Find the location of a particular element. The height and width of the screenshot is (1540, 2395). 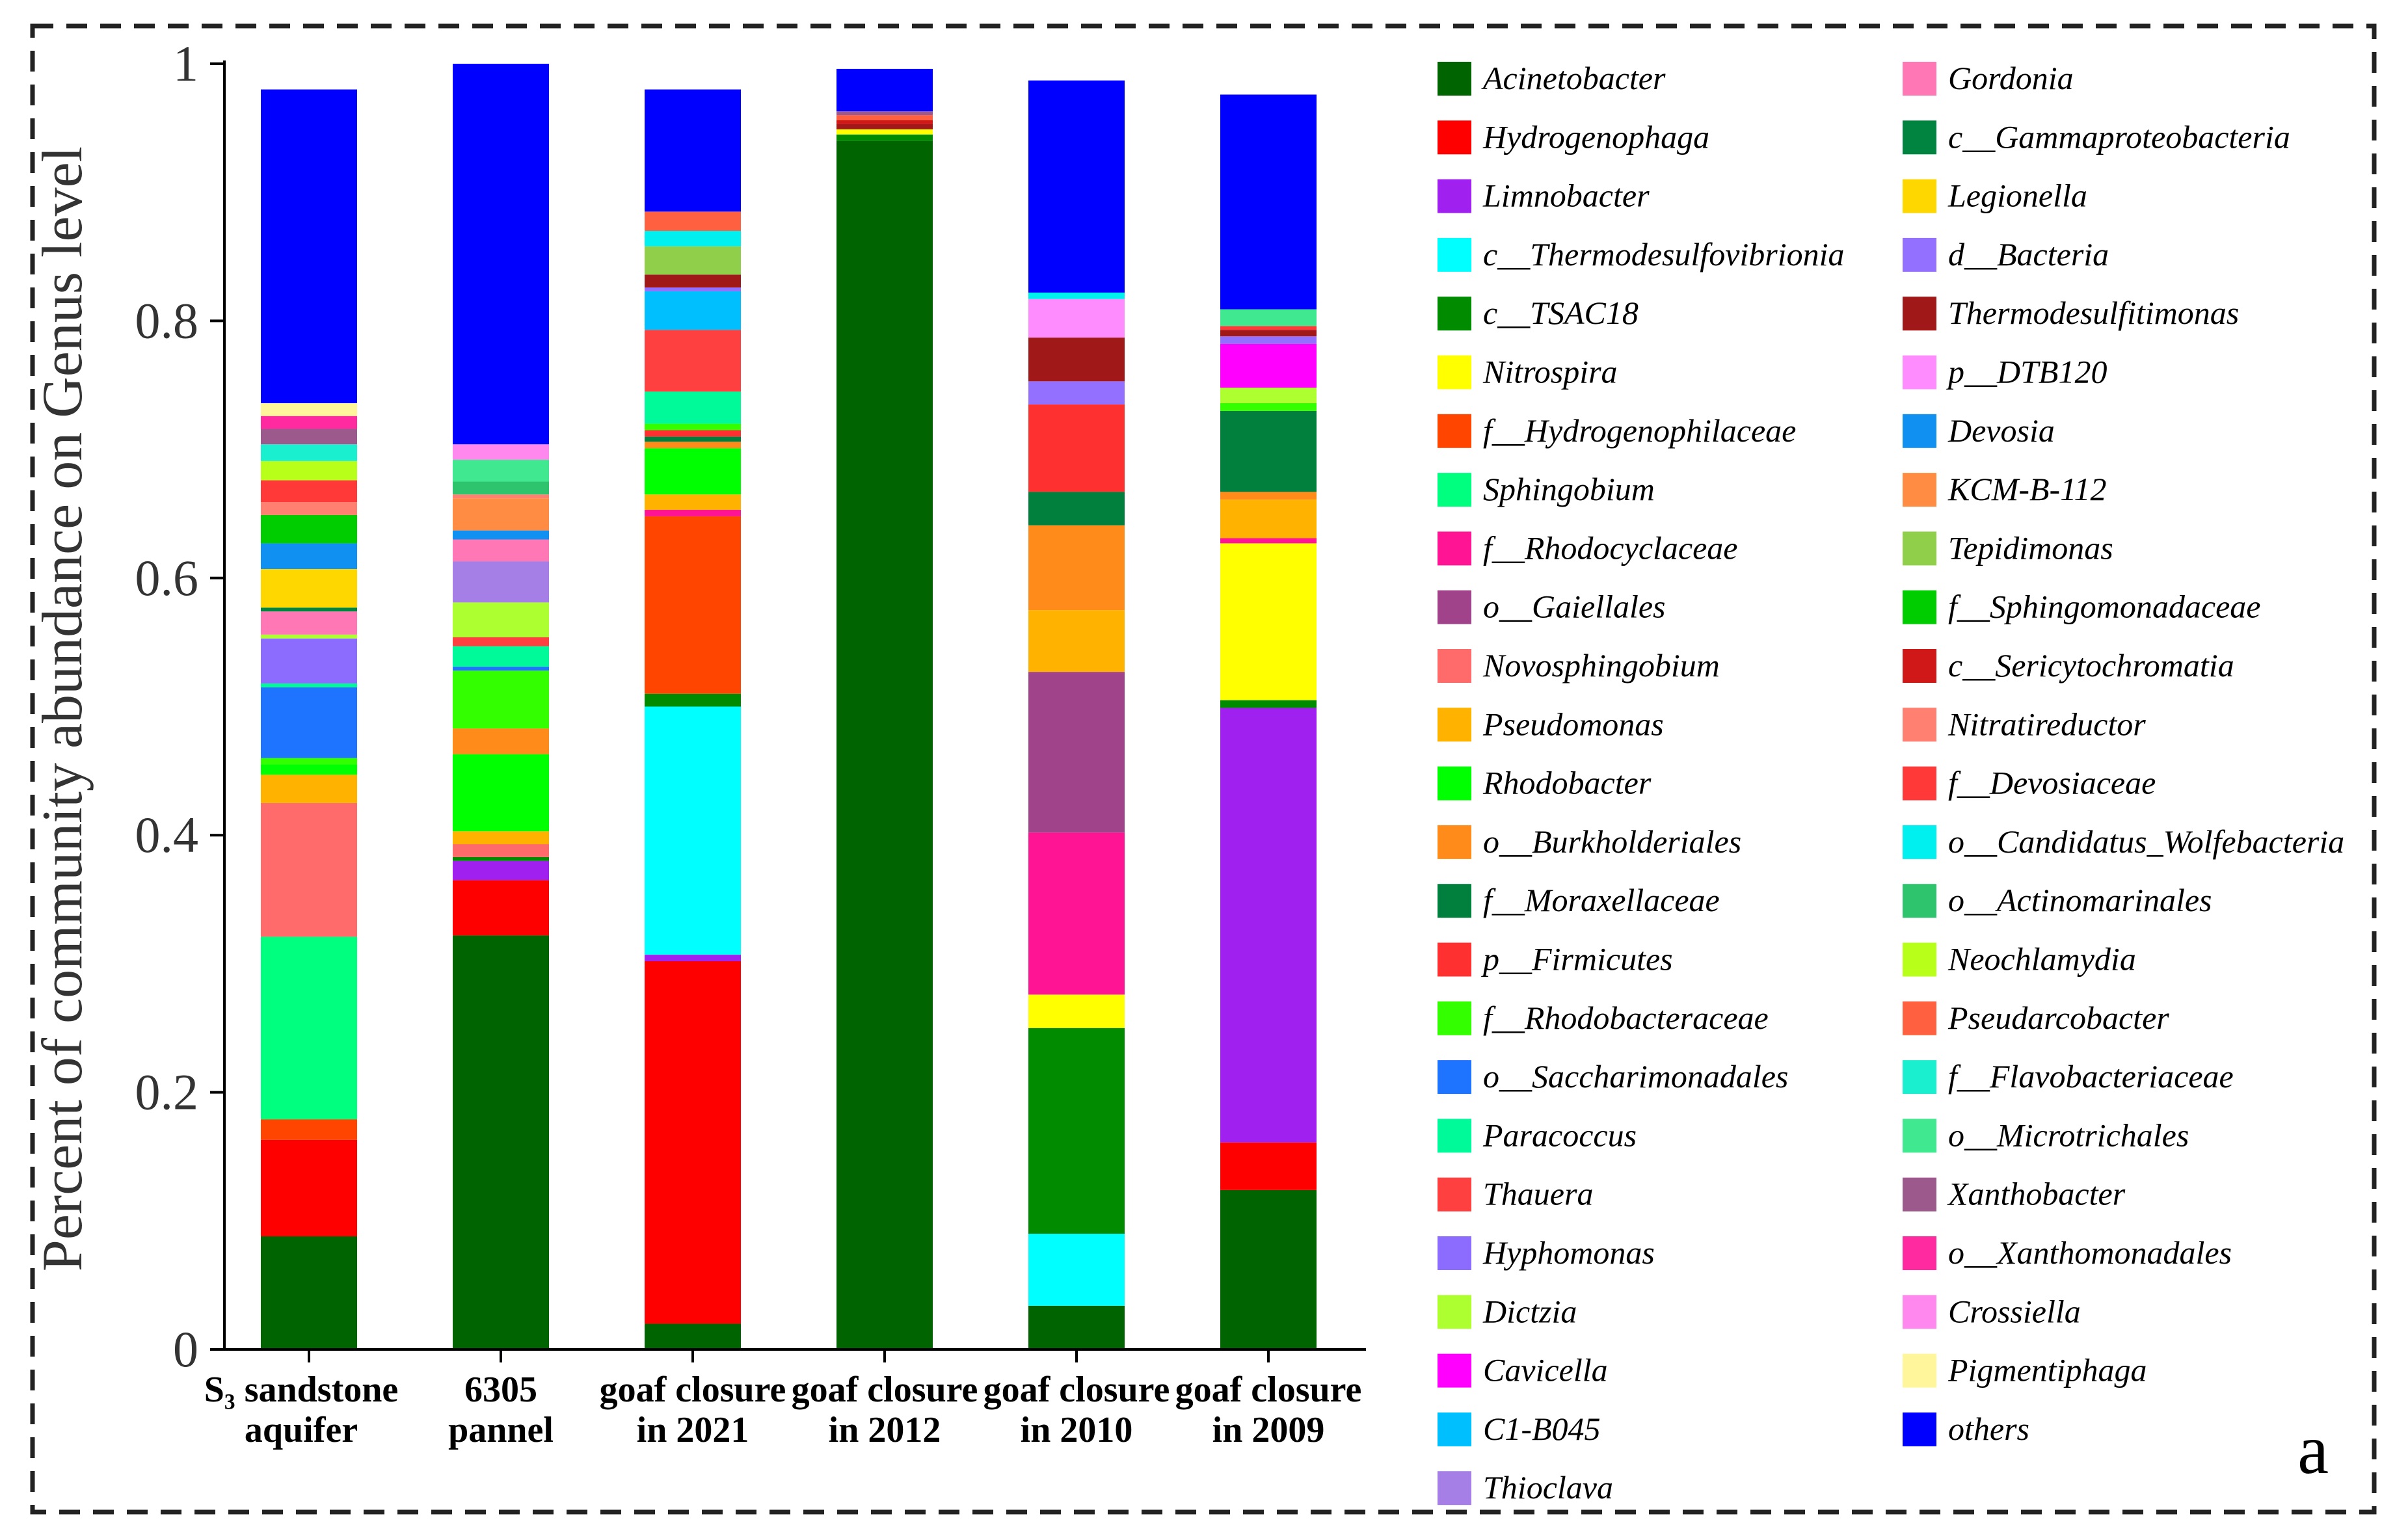

x-tick-label: 6305 pannel is located at coordinates (501, 1410).